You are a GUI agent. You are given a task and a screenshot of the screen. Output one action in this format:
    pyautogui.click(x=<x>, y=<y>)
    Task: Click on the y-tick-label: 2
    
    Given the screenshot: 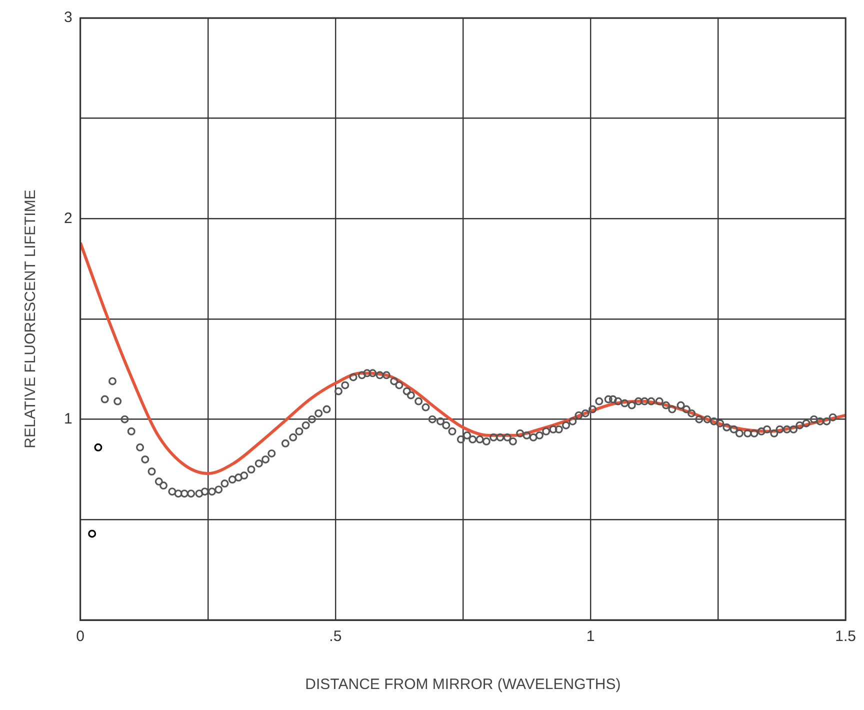 What is the action you would take?
    pyautogui.click(x=68, y=218)
    